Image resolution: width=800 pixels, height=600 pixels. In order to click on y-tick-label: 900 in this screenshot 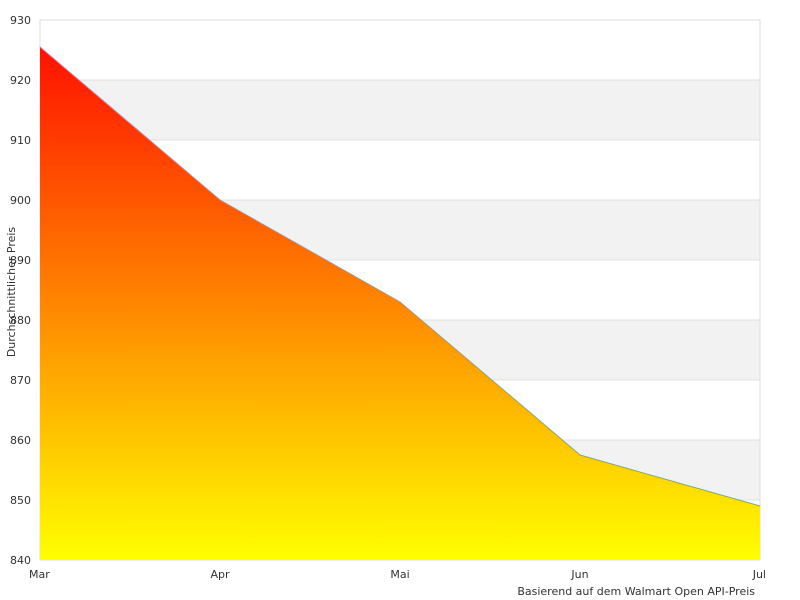, I will do `click(20, 200)`.